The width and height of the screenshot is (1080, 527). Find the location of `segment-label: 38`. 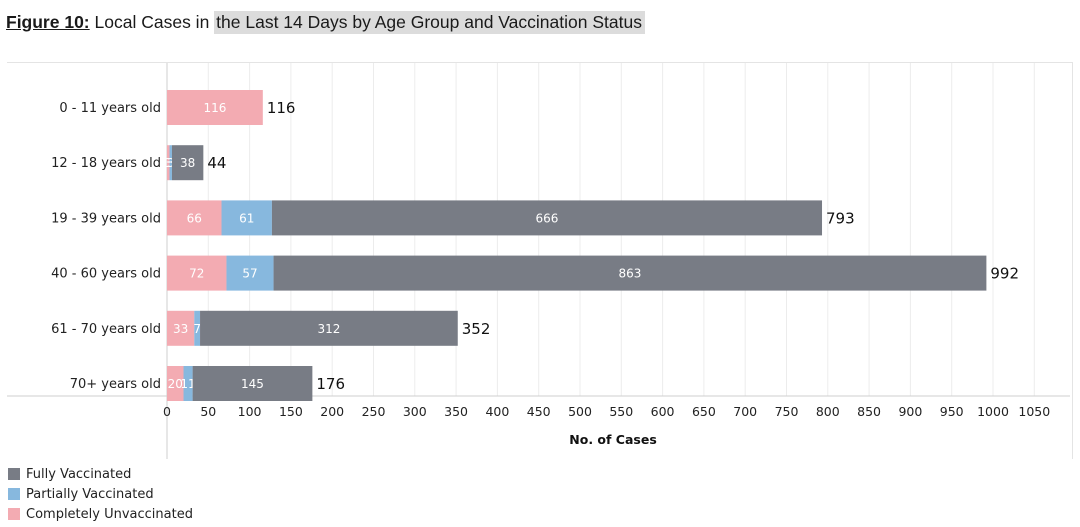

segment-label: 38 is located at coordinates (187, 163).